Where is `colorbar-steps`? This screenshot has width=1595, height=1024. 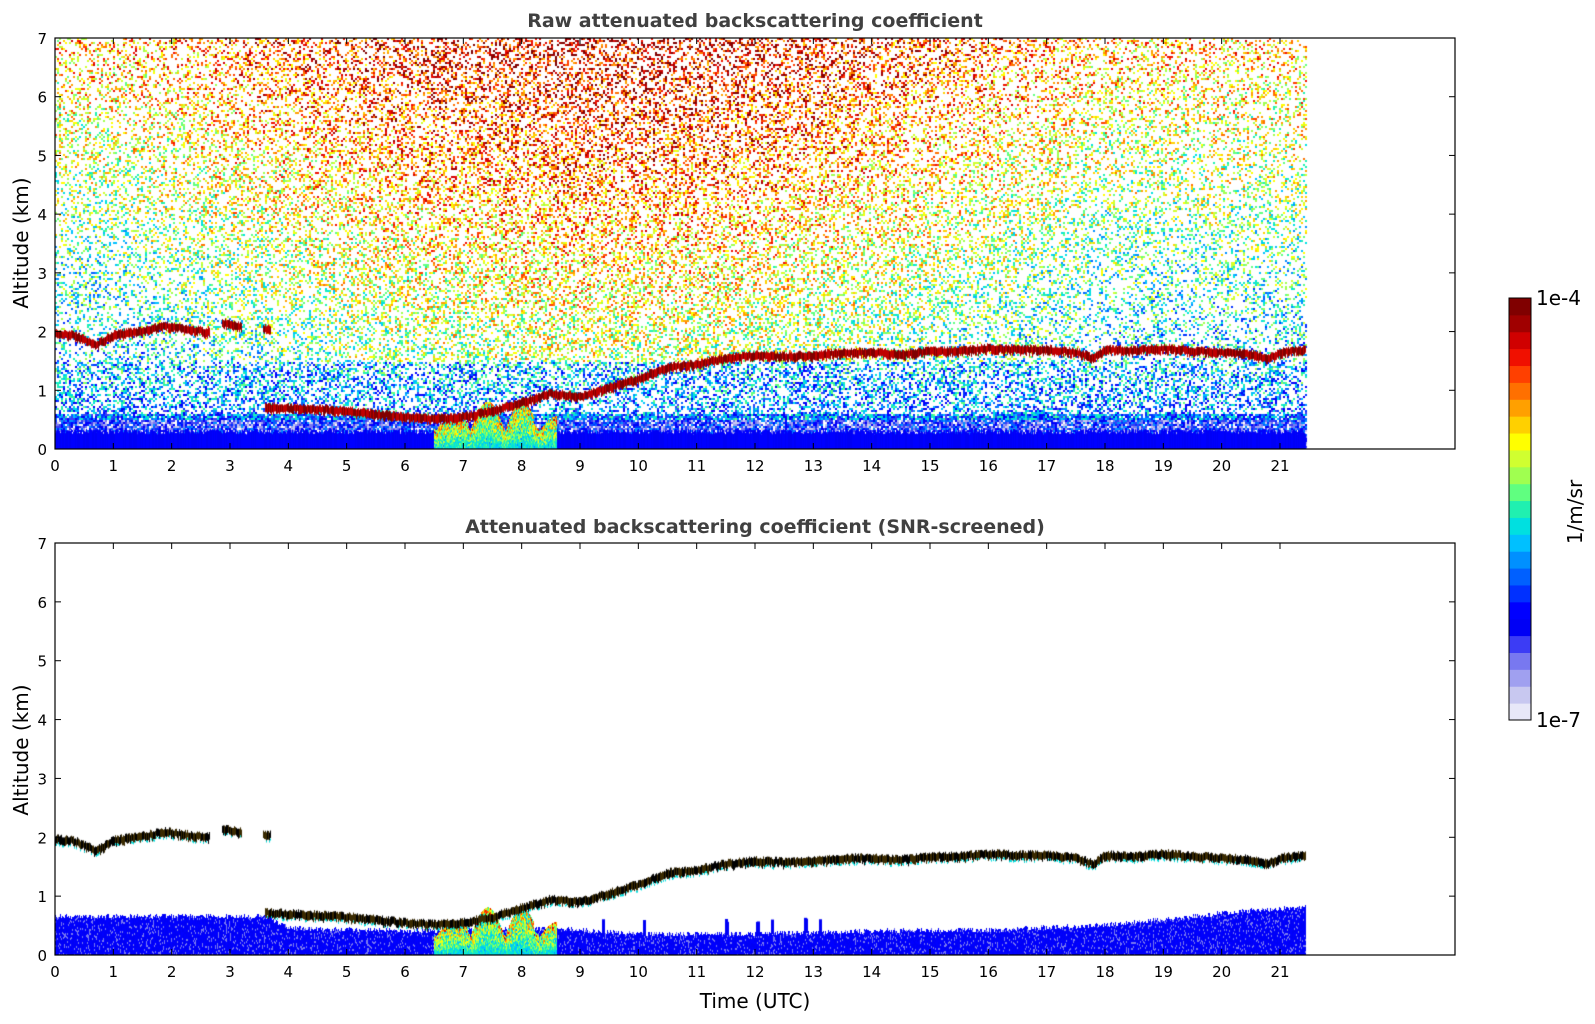
colorbar-steps is located at coordinates (1520, 509).